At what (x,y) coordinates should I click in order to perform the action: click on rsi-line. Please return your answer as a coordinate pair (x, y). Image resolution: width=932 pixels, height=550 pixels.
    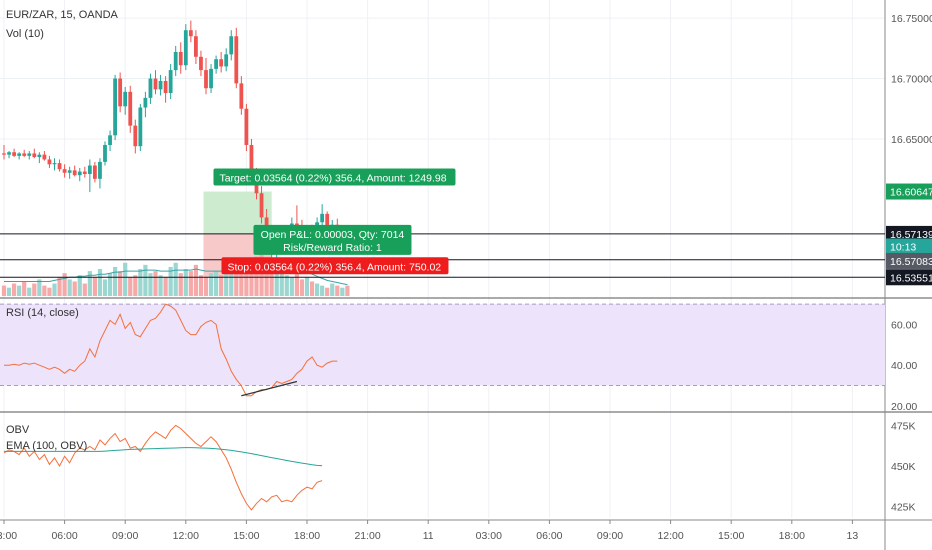
    Looking at the image, I should click on (171, 350).